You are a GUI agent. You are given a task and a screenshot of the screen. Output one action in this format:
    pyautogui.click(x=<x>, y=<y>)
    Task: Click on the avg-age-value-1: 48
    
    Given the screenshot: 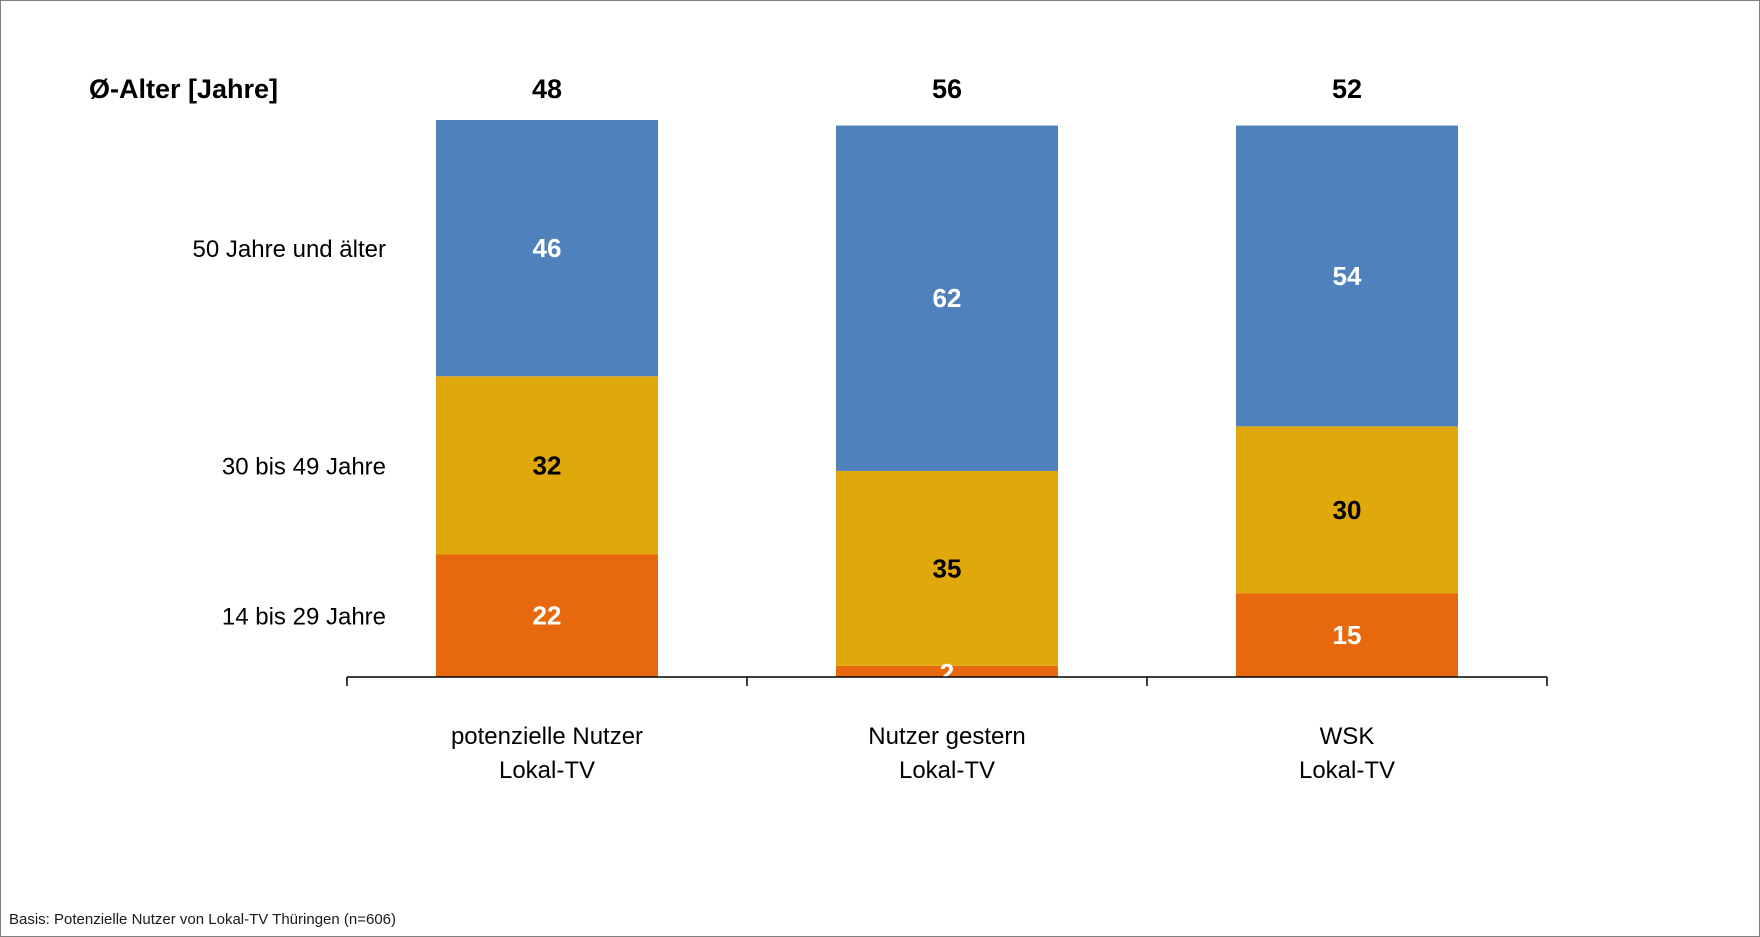 What is the action you would take?
    pyautogui.click(x=547, y=89)
    